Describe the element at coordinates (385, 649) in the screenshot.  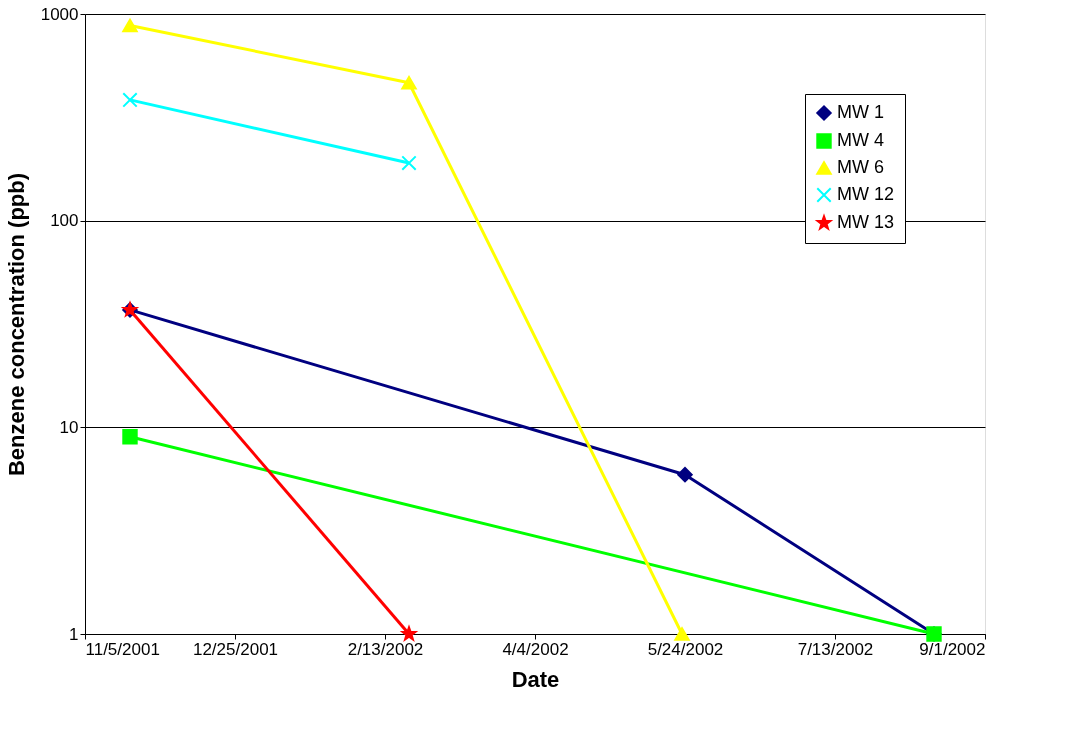
I see `x-tick-label: 2/13/2002` at that location.